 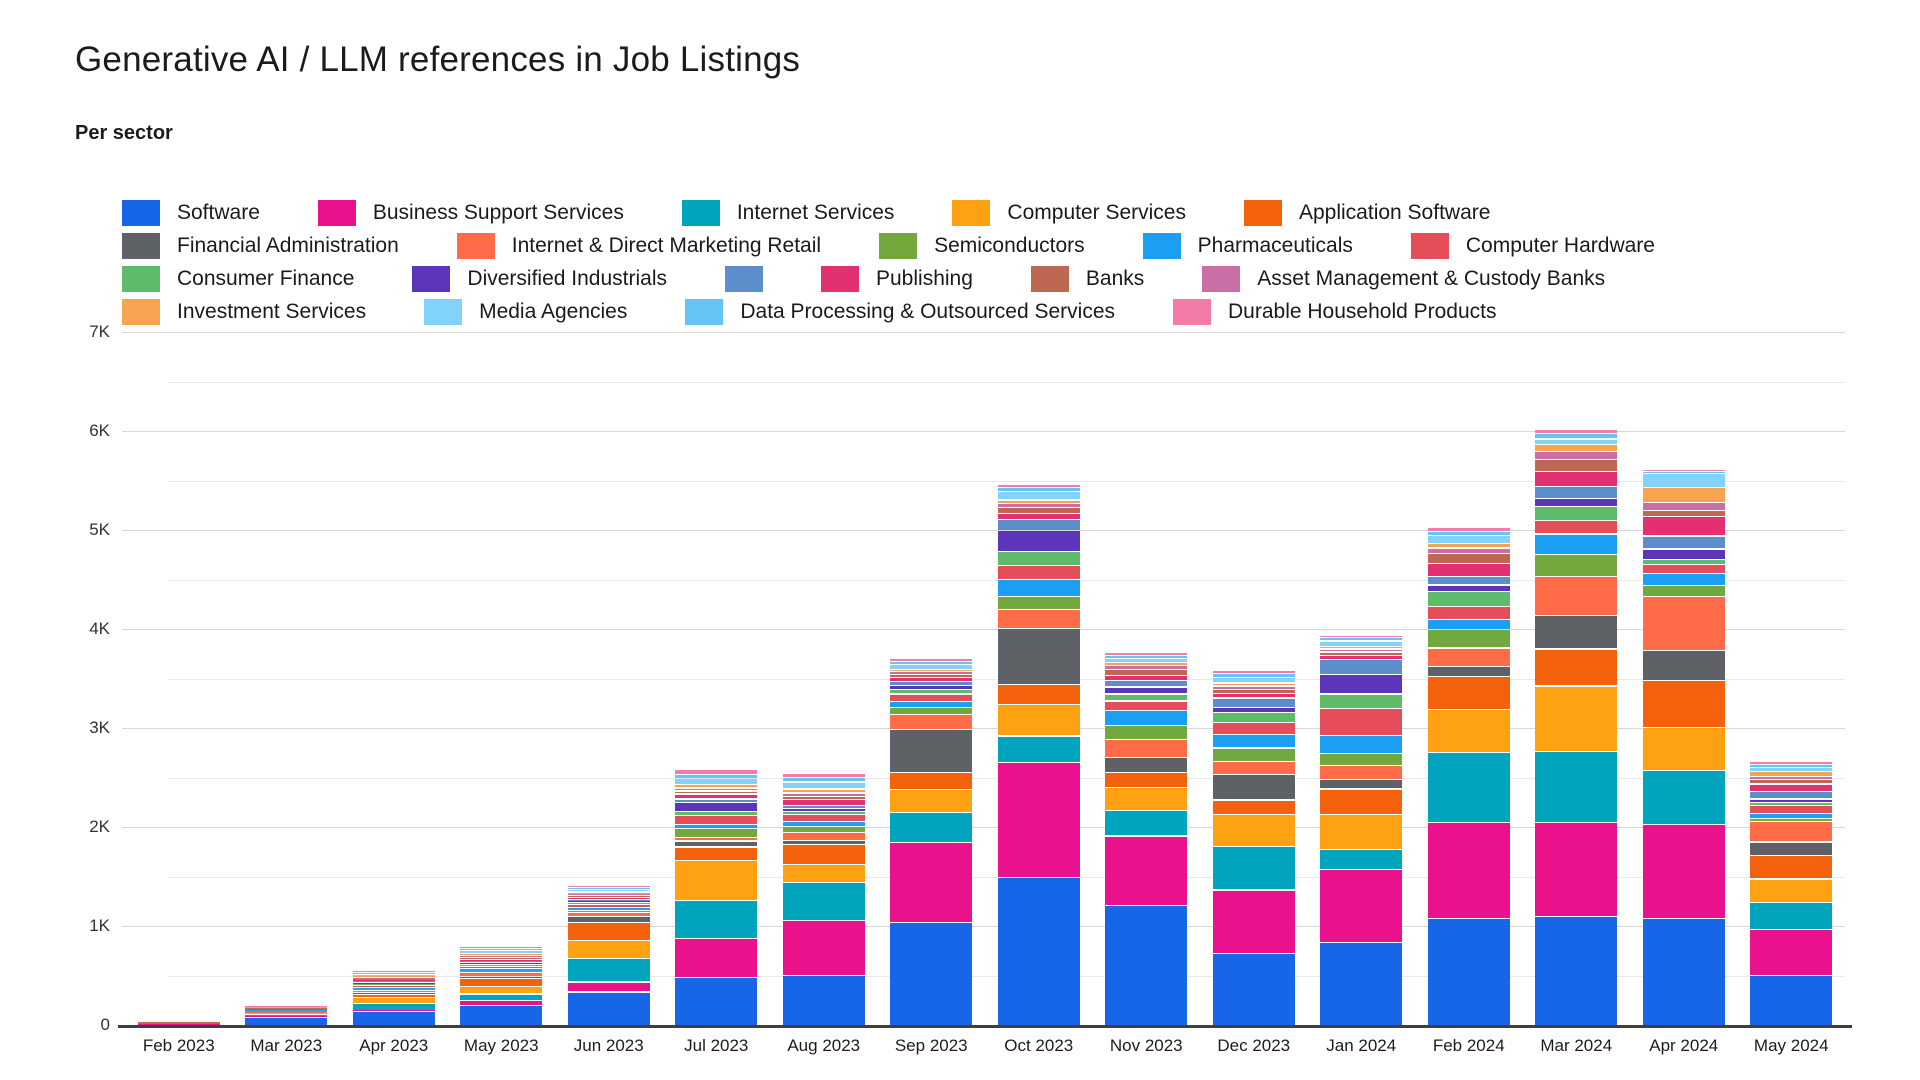 What do you see at coordinates (1038, 678) in the screenshot?
I see `bar-oct-2023` at bounding box center [1038, 678].